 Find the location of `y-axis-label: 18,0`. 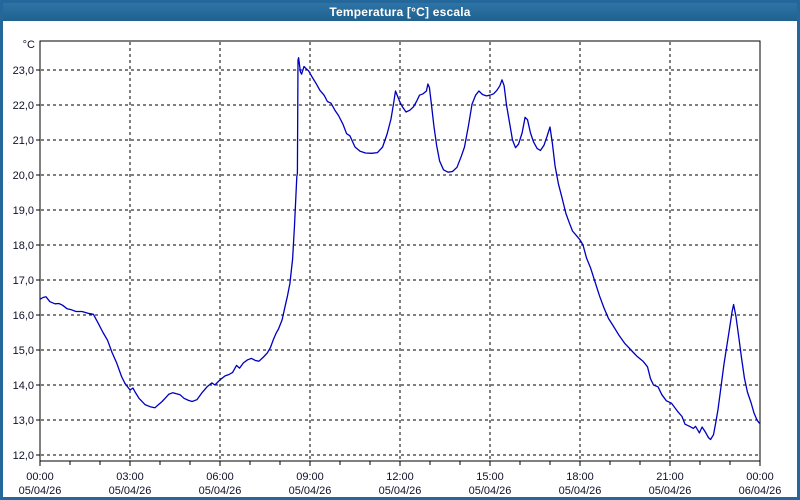

y-axis-label: 18,0 is located at coordinates (23, 246).